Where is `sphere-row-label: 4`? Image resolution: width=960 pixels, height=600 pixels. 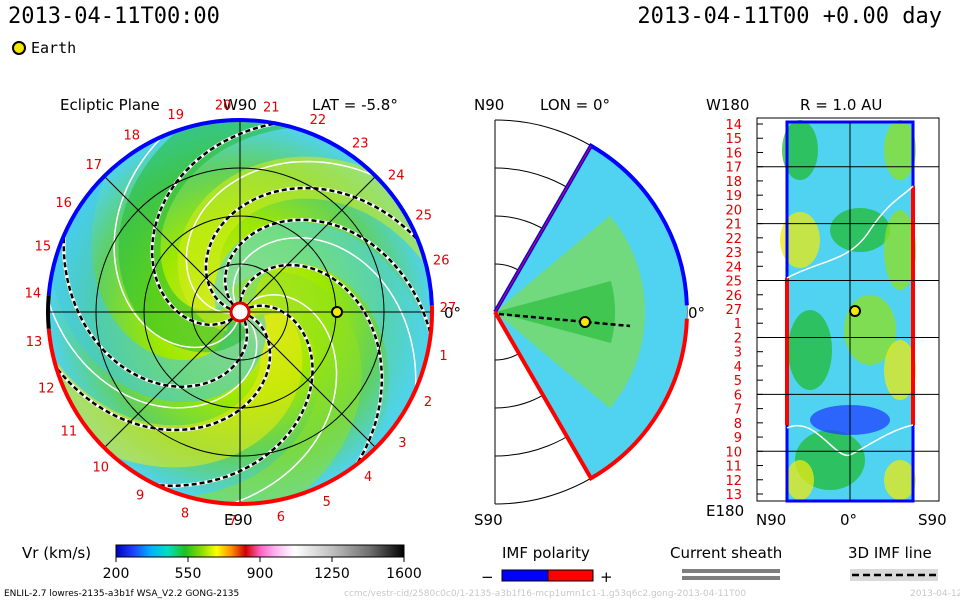
sphere-row-label: 4 is located at coordinates (738, 367).